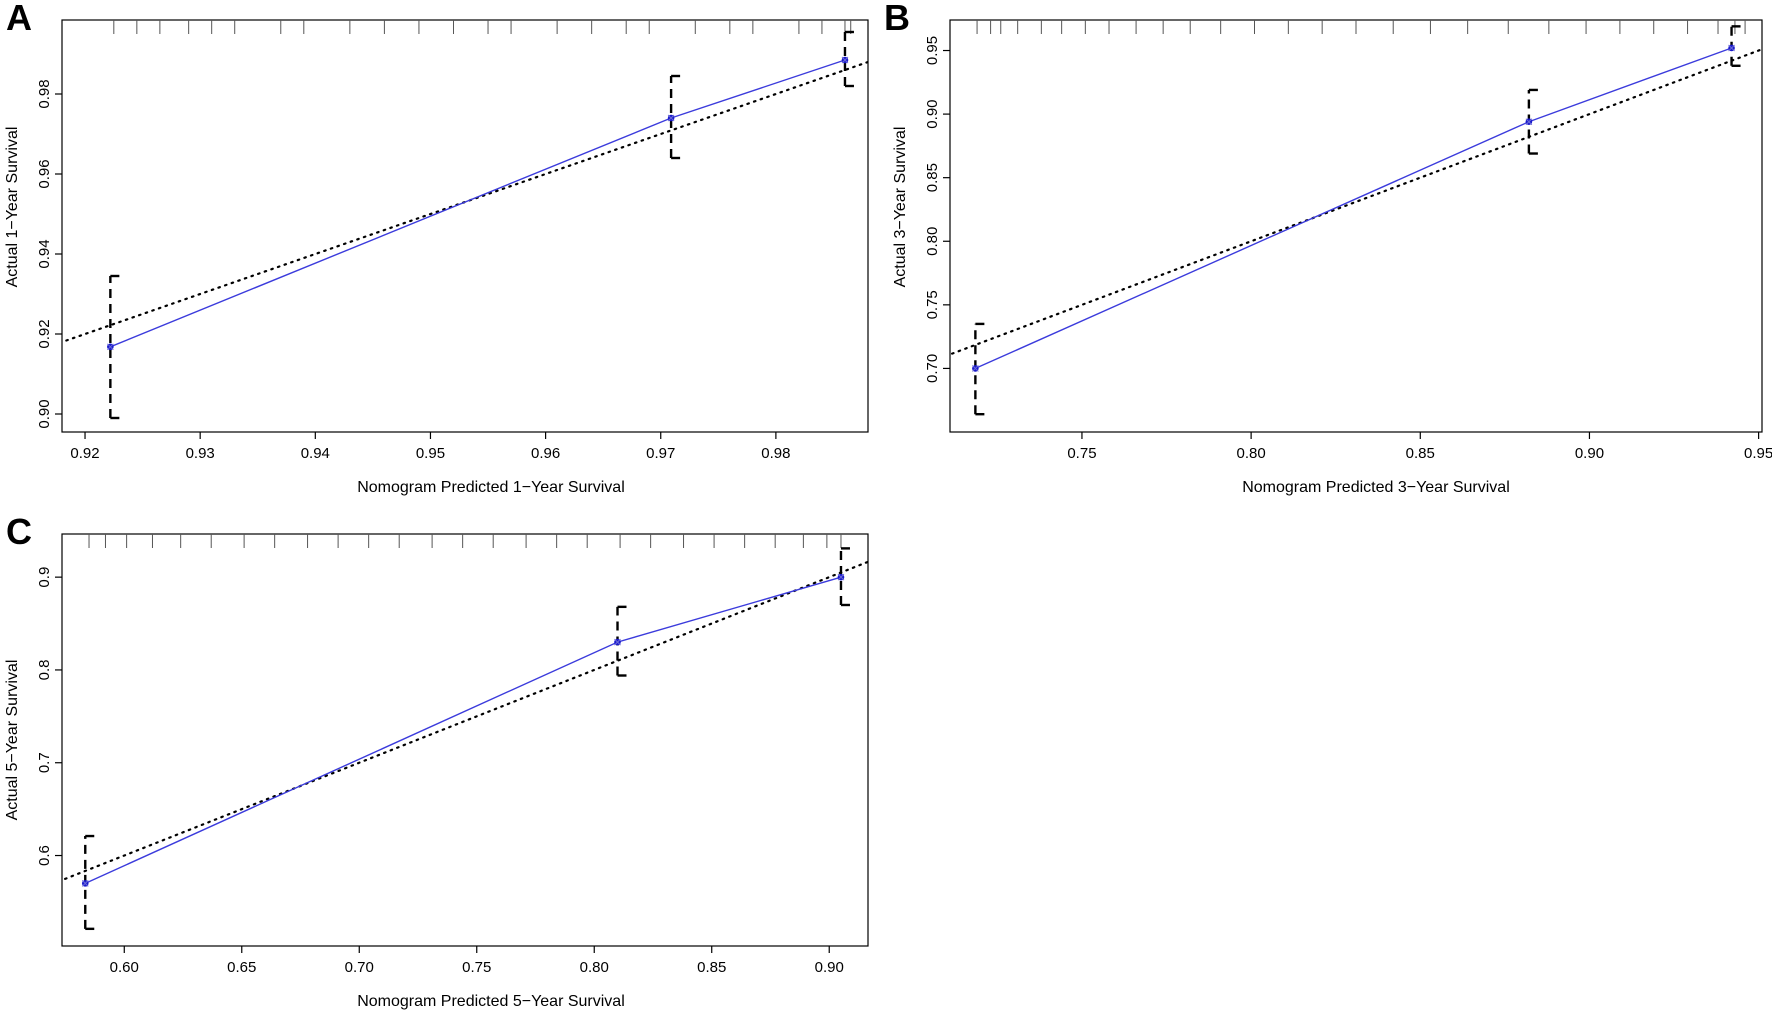 The image size is (1772, 1020). Describe the element at coordinates (44, 413) in the screenshot. I see `panel-a-y-tick-label: 0.90` at that location.